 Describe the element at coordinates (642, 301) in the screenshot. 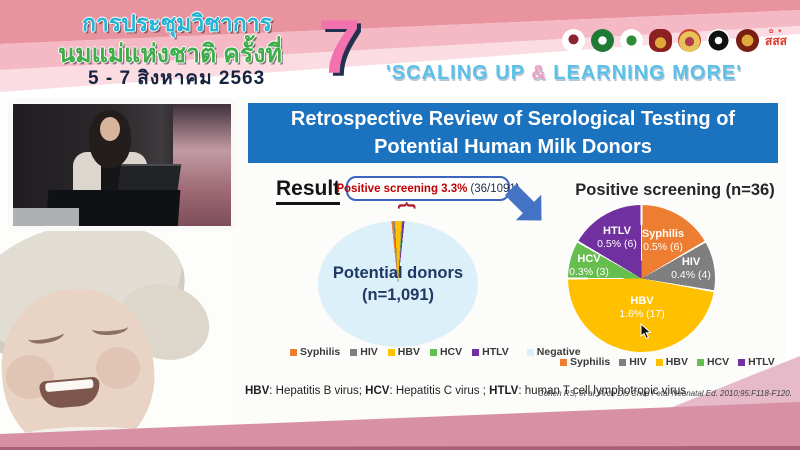

I see `slice-name: HBV` at that location.